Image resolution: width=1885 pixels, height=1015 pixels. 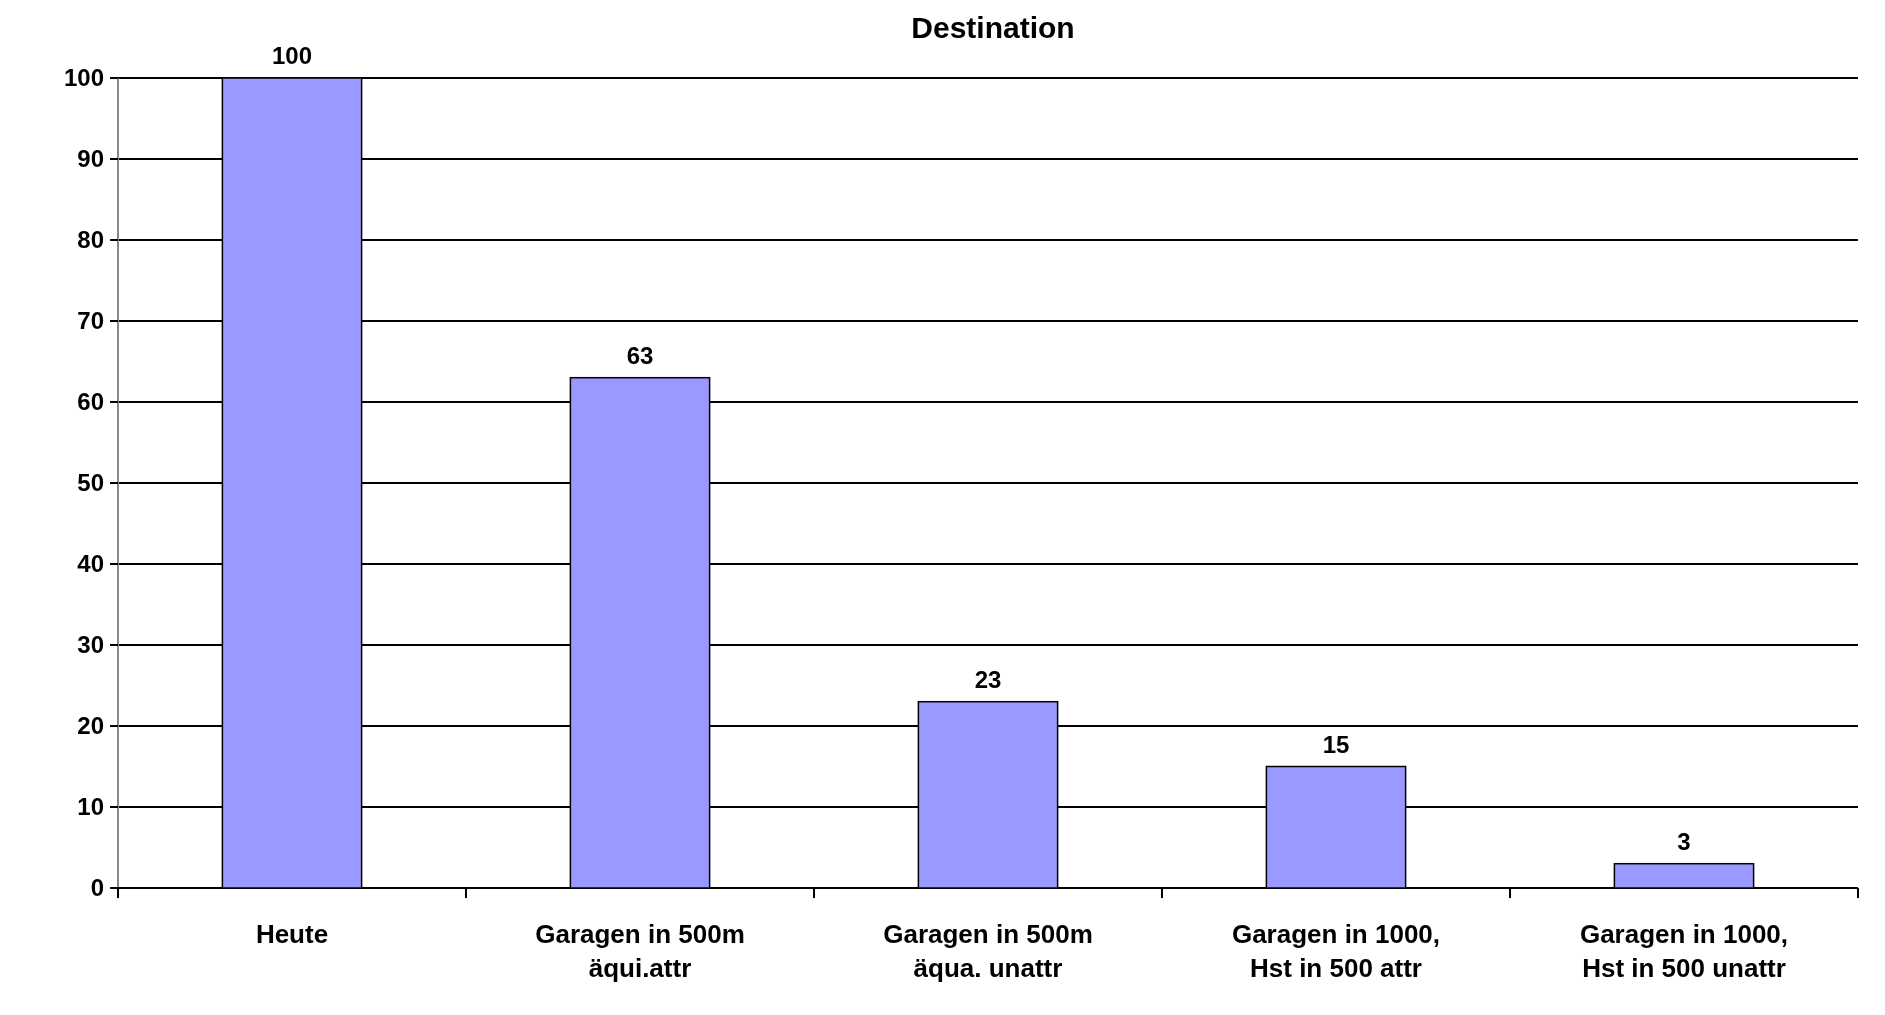 What do you see at coordinates (83, 78) in the screenshot?
I see `y-tick-label: 100` at bounding box center [83, 78].